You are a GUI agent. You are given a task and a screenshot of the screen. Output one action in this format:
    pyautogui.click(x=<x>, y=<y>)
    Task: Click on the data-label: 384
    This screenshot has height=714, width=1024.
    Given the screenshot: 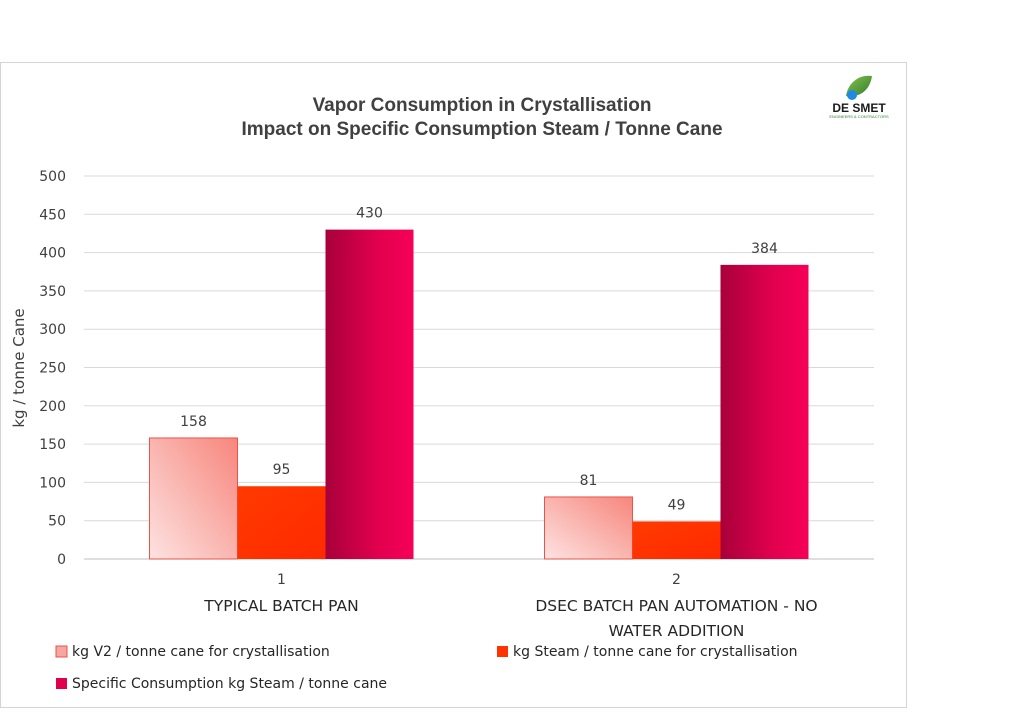 What is the action you would take?
    pyautogui.click(x=764, y=249)
    